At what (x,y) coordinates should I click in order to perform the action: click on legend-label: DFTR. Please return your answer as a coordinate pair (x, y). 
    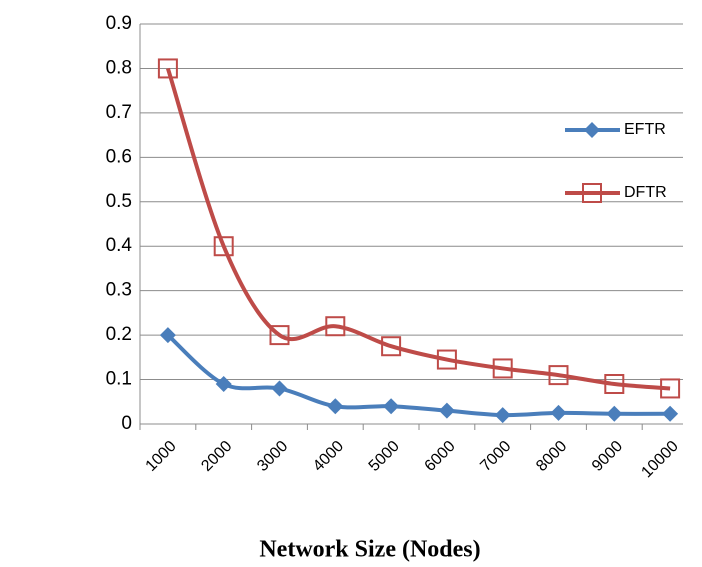
    Looking at the image, I should click on (645, 192).